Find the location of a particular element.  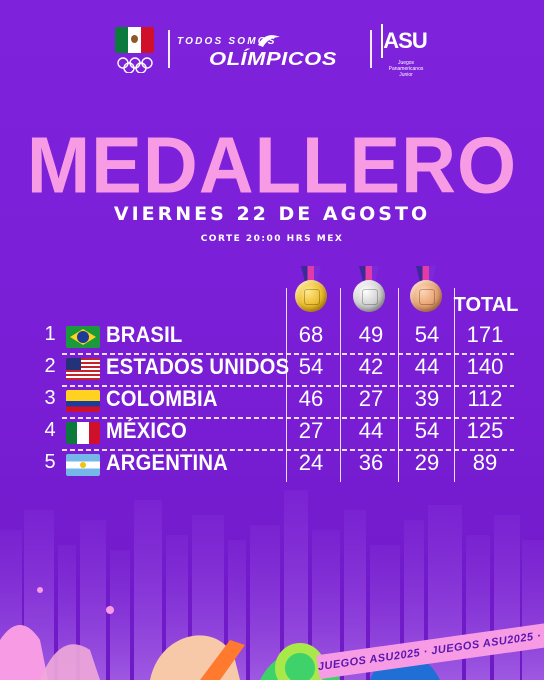

total-count: 125 is located at coordinates (485, 430).